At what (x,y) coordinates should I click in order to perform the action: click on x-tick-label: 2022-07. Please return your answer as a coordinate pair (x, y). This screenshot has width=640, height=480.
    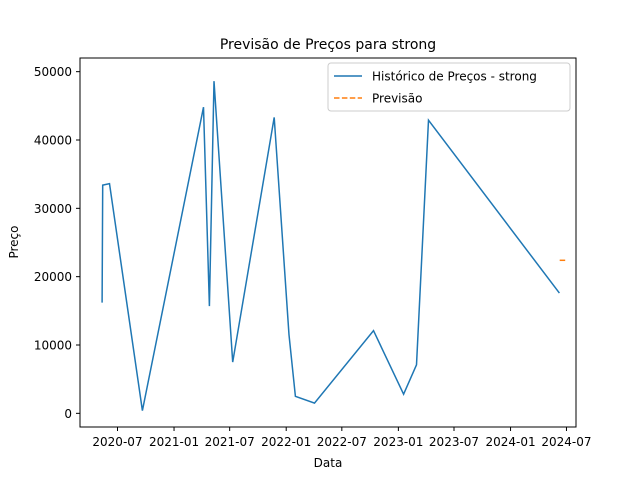
    Looking at the image, I should click on (342, 442).